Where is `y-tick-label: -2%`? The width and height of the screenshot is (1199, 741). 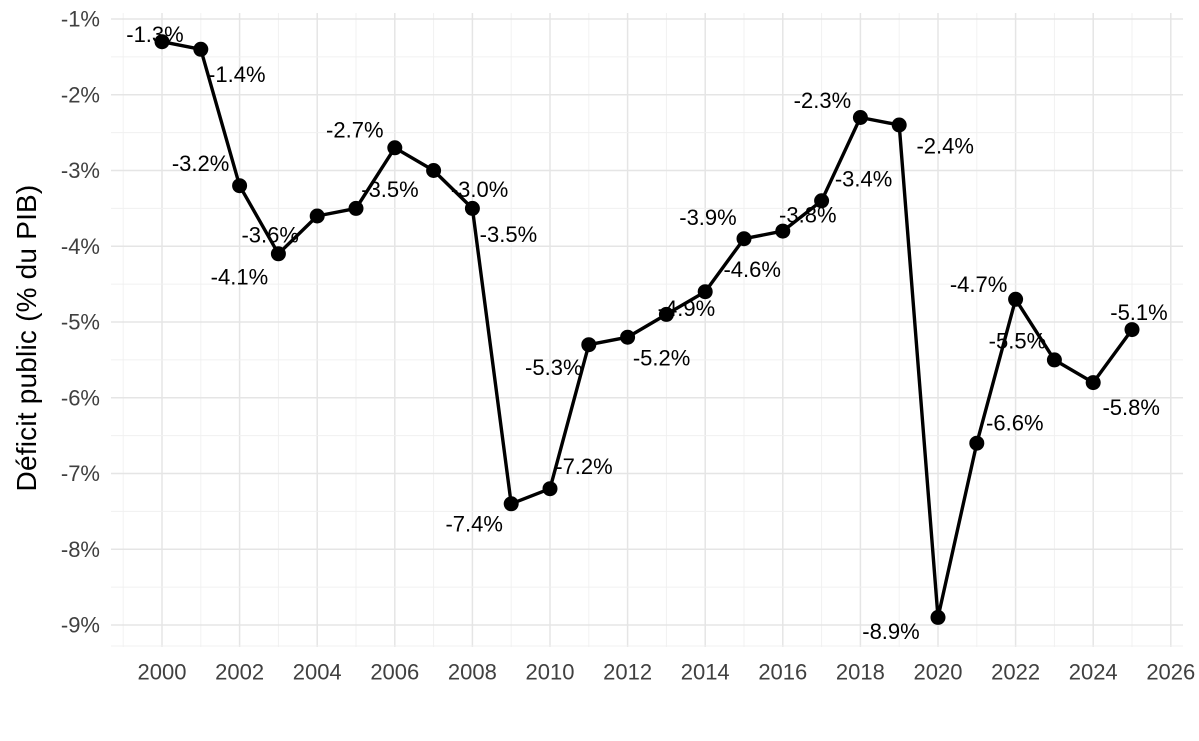
y-tick-label: -2% is located at coordinates (80, 94).